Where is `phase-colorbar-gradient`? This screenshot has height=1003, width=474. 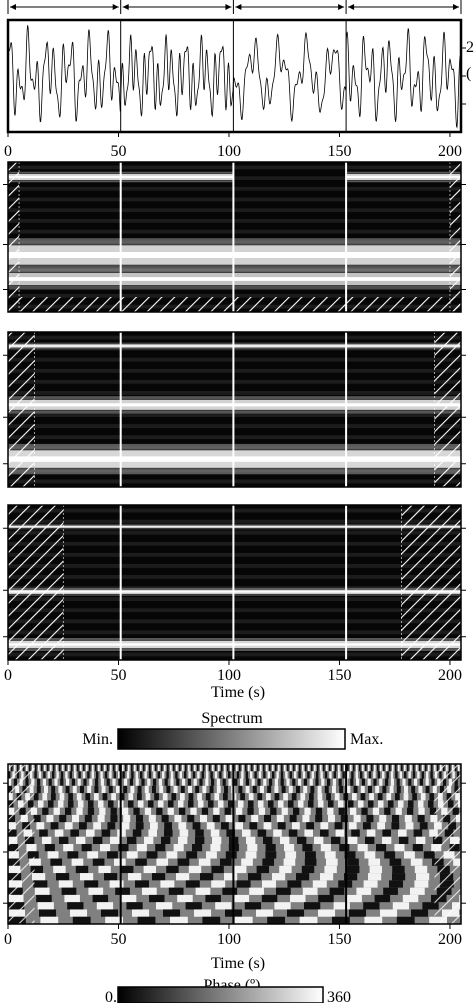 phase-colorbar-gradient is located at coordinates (220, 994).